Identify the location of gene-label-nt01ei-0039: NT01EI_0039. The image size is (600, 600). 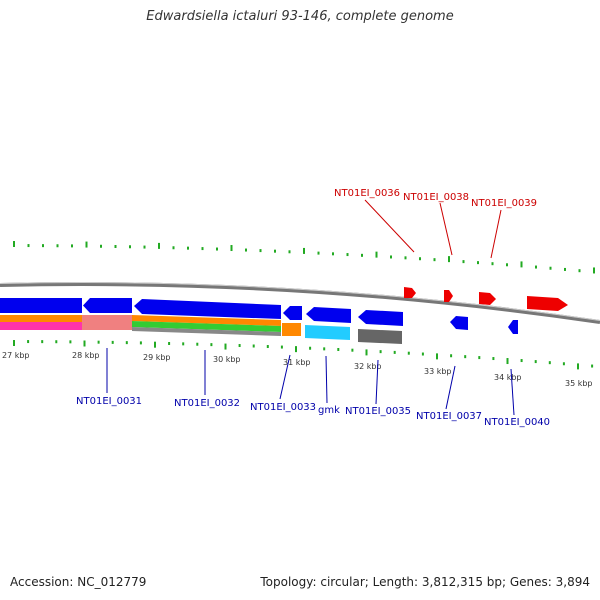
(504, 203).